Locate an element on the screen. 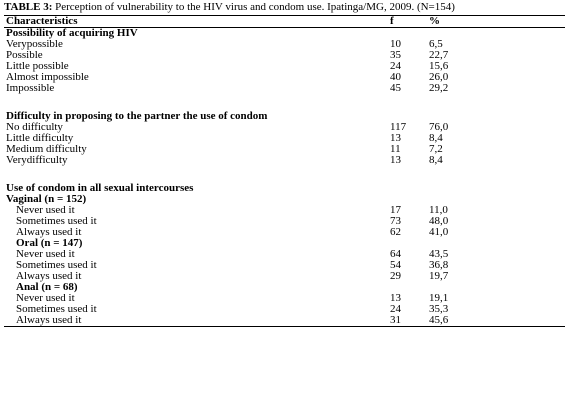 The height and width of the screenshot is (412, 566). row-frequency: 73 is located at coordinates (395, 221).